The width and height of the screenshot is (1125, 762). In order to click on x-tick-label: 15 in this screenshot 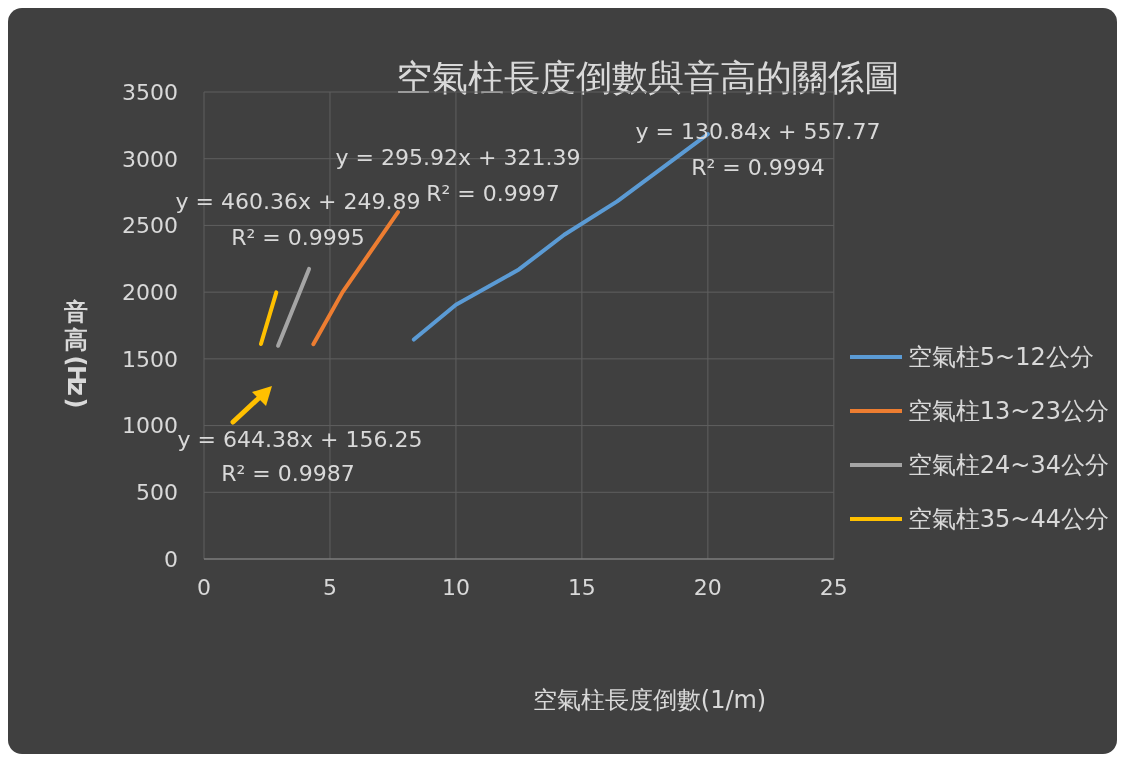, I will do `click(581, 587)`.